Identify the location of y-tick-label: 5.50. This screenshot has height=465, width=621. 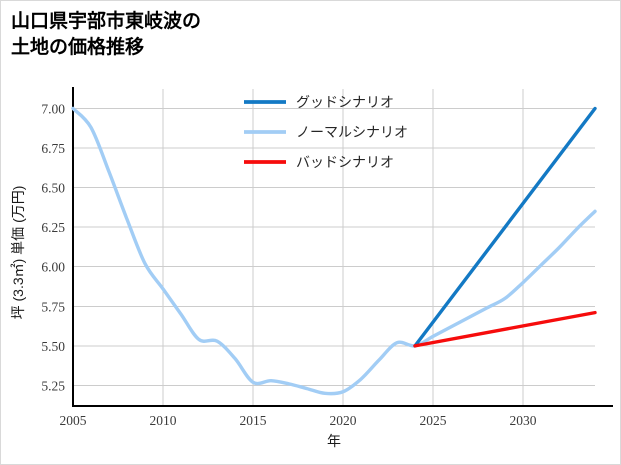
(53, 346).